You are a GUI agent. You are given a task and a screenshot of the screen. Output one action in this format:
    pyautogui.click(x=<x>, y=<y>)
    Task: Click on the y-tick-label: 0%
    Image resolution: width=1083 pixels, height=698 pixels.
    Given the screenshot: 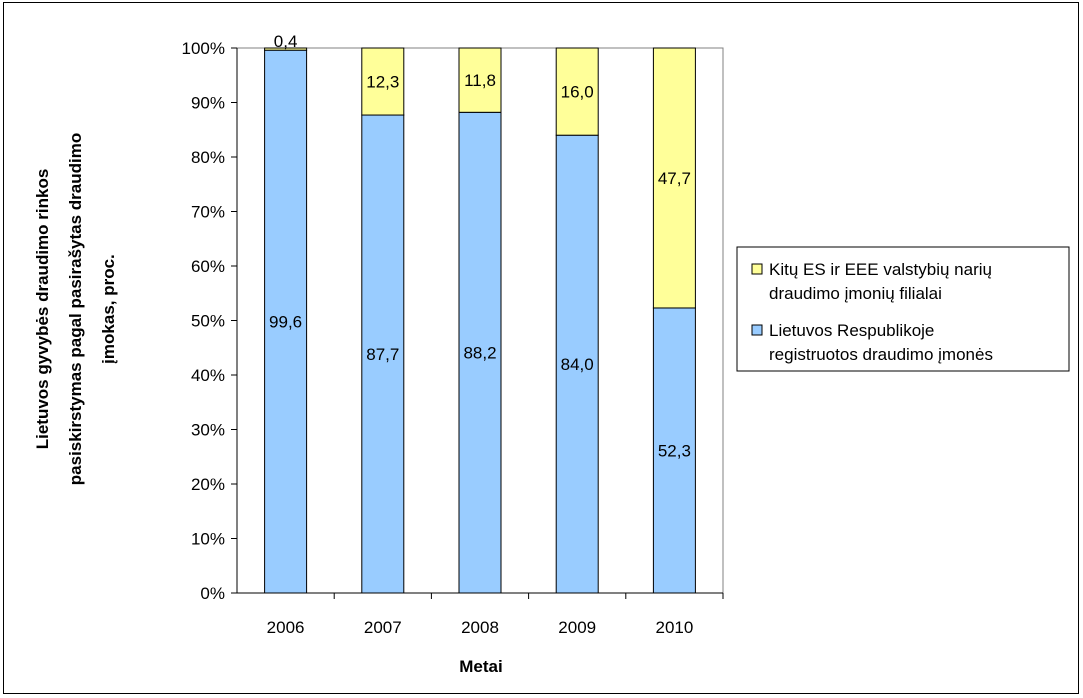 What is the action you would take?
    pyautogui.click(x=212, y=593)
    